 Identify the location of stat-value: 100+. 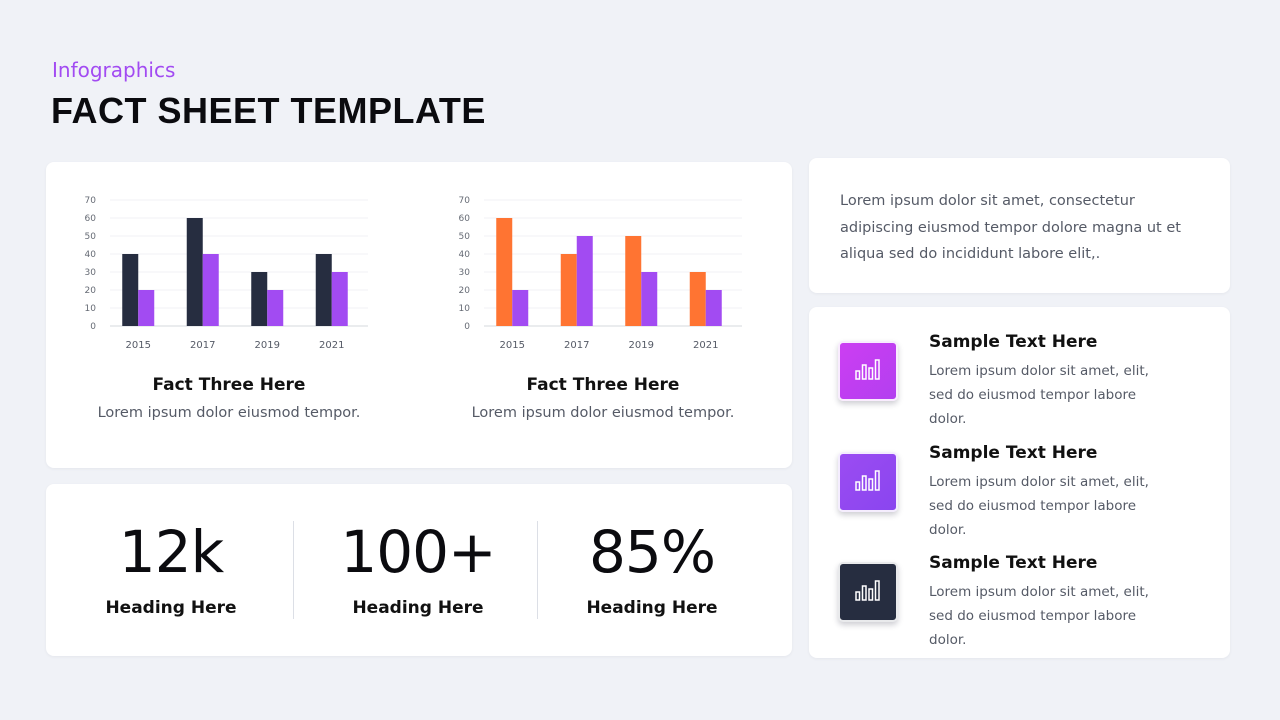
(418, 552).